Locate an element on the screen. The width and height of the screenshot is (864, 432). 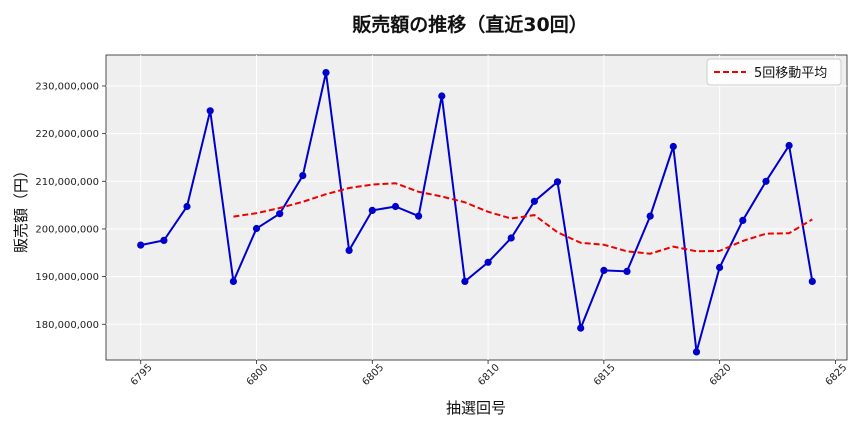
x-tick-label: 6805 is located at coordinates (373, 375).